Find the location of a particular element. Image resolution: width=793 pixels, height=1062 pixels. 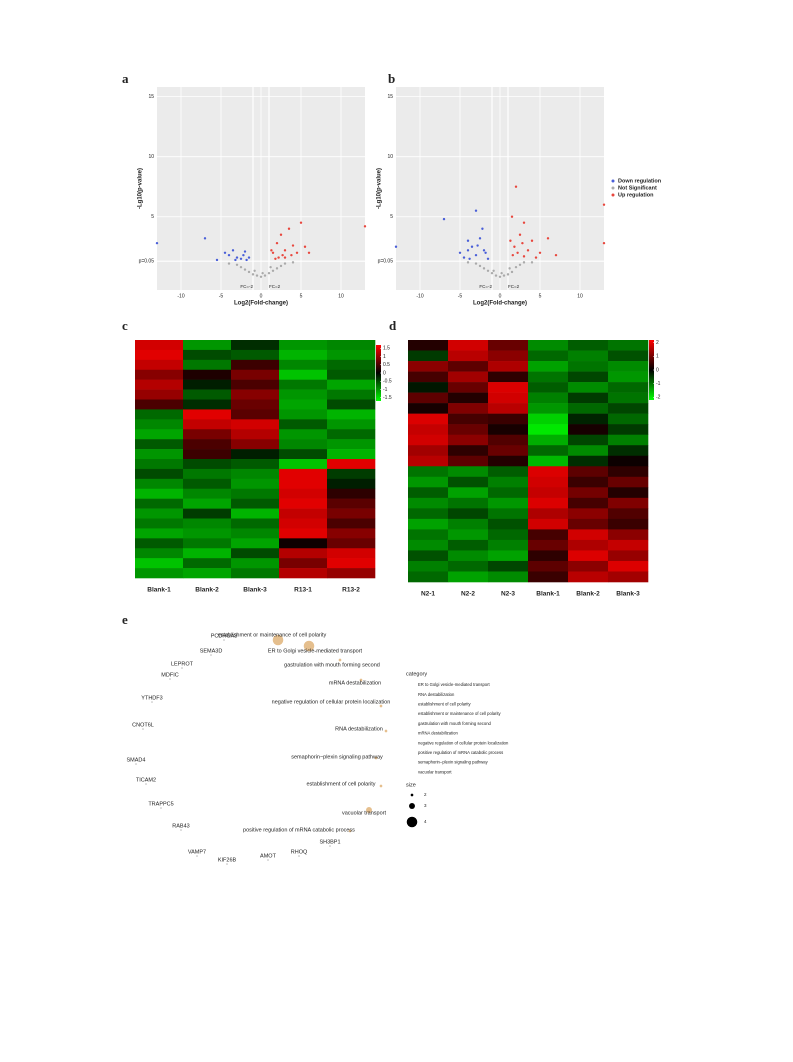

x-axis-label: Log2(Fold-change) is located at coordinates (261, 304).